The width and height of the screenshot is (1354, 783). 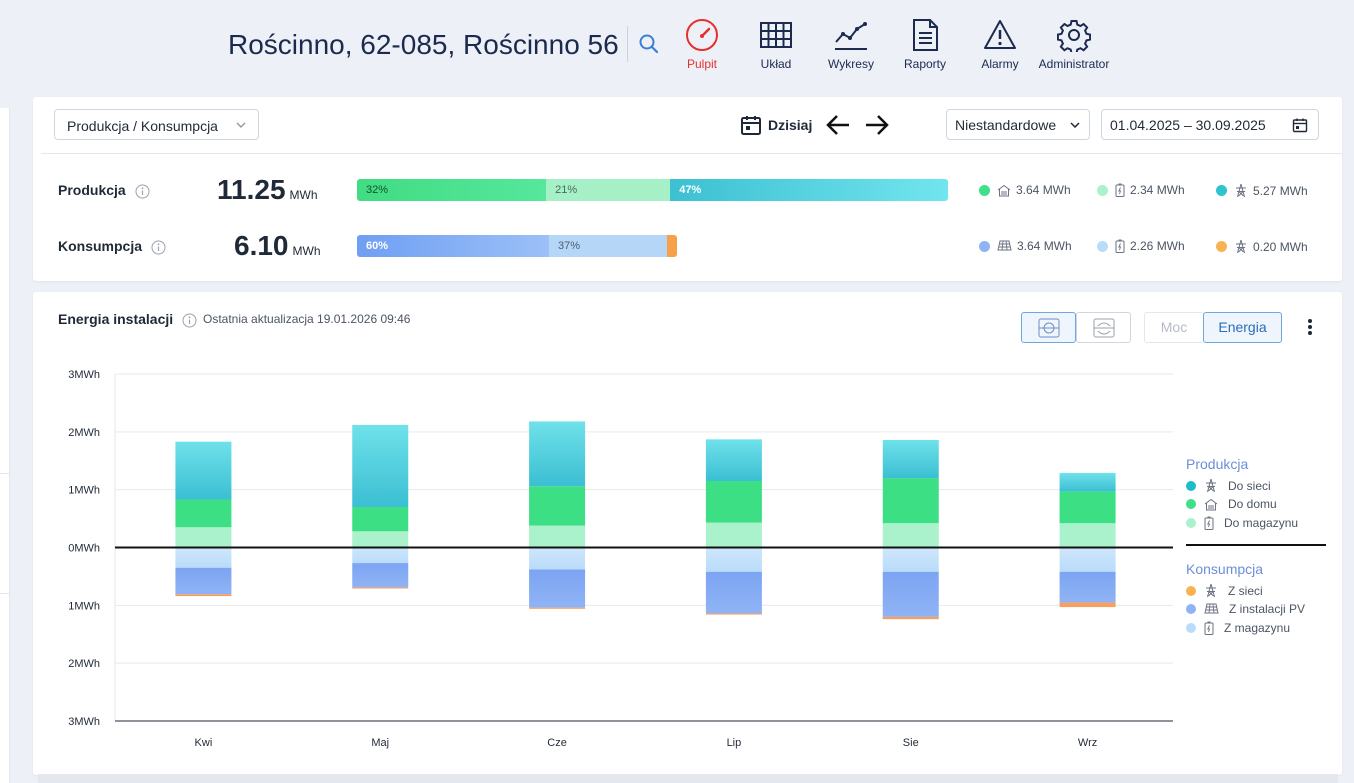 I want to click on production-unit: MWh, so click(x=303, y=195).